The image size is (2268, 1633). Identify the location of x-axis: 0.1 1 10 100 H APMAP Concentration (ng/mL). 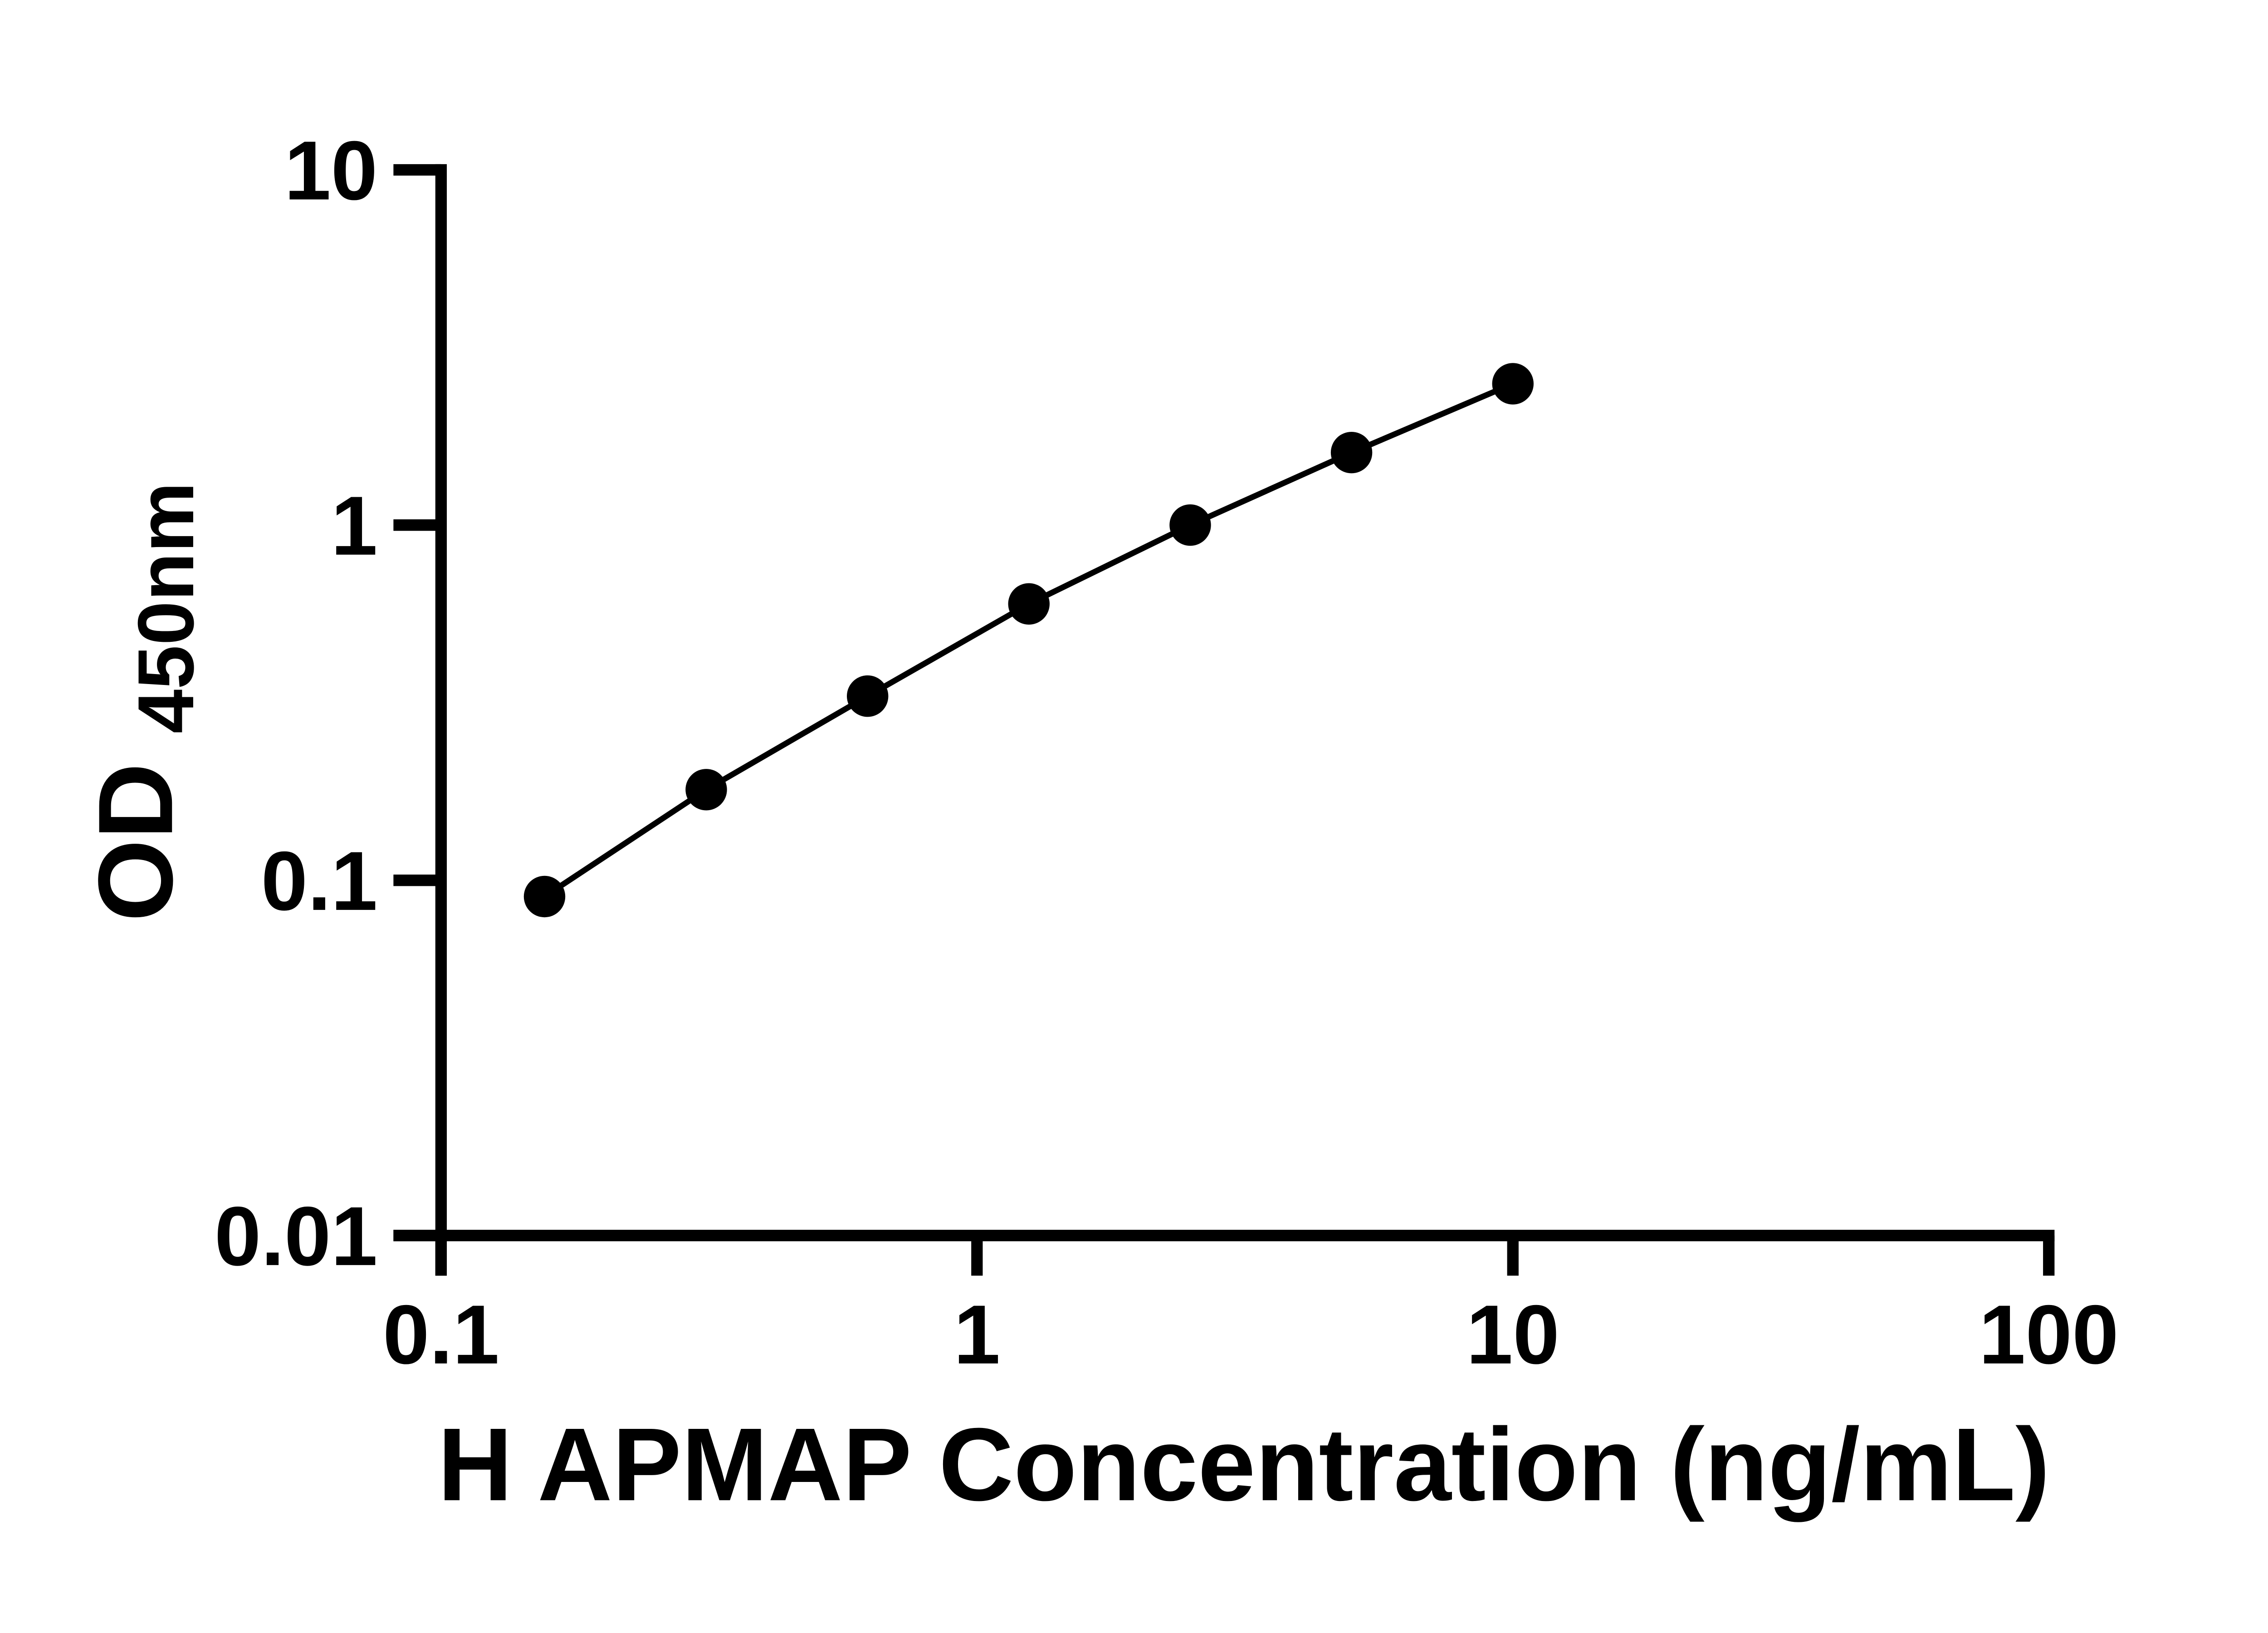
(1251, 1376).